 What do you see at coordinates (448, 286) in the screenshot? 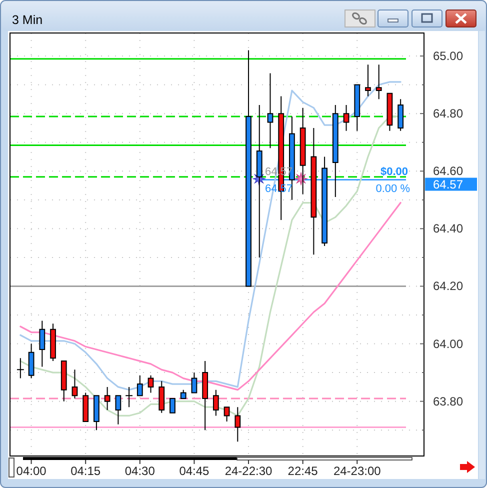
I see `y-tick-label: 64.20` at bounding box center [448, 286].